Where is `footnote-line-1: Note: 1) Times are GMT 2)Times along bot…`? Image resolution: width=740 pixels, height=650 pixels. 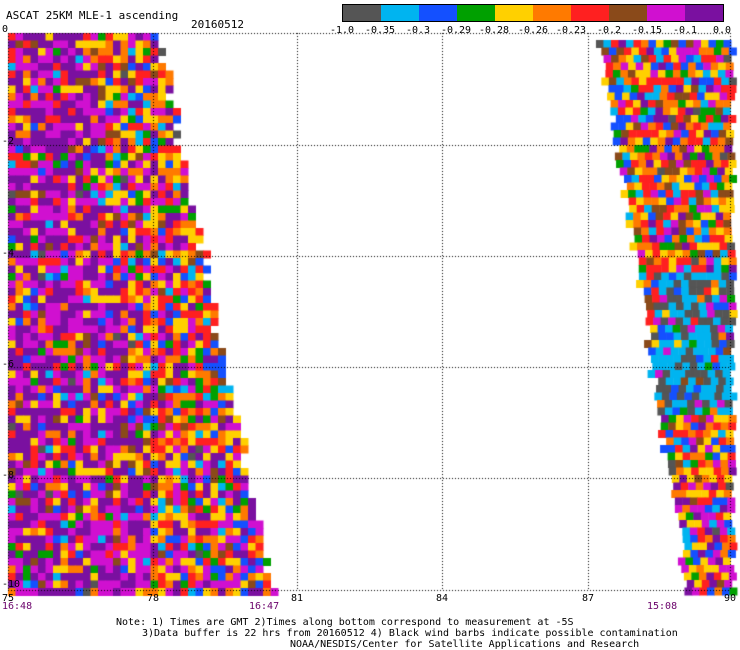 footnote-line-1: Note: 1) Times are GMT 2)Times along bot… is located at coordinates (345, 622).